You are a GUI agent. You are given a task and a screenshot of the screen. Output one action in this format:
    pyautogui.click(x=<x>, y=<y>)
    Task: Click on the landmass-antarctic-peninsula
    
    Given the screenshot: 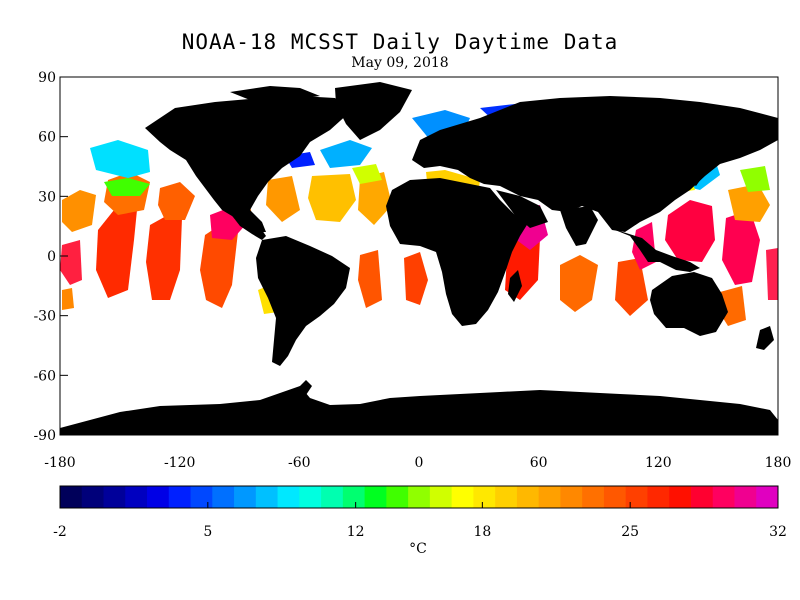 What is the action you would take?
    pyautogui.click(x=302, y=390)
    